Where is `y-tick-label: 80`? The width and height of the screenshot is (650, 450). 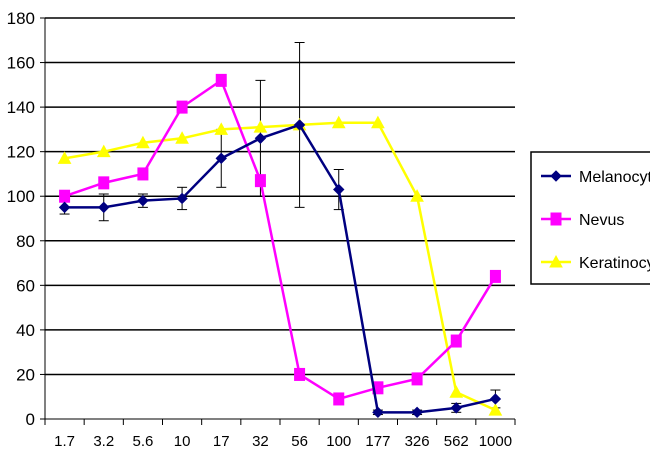
y-tick-label: 80 is located at coordinates (25, 241).